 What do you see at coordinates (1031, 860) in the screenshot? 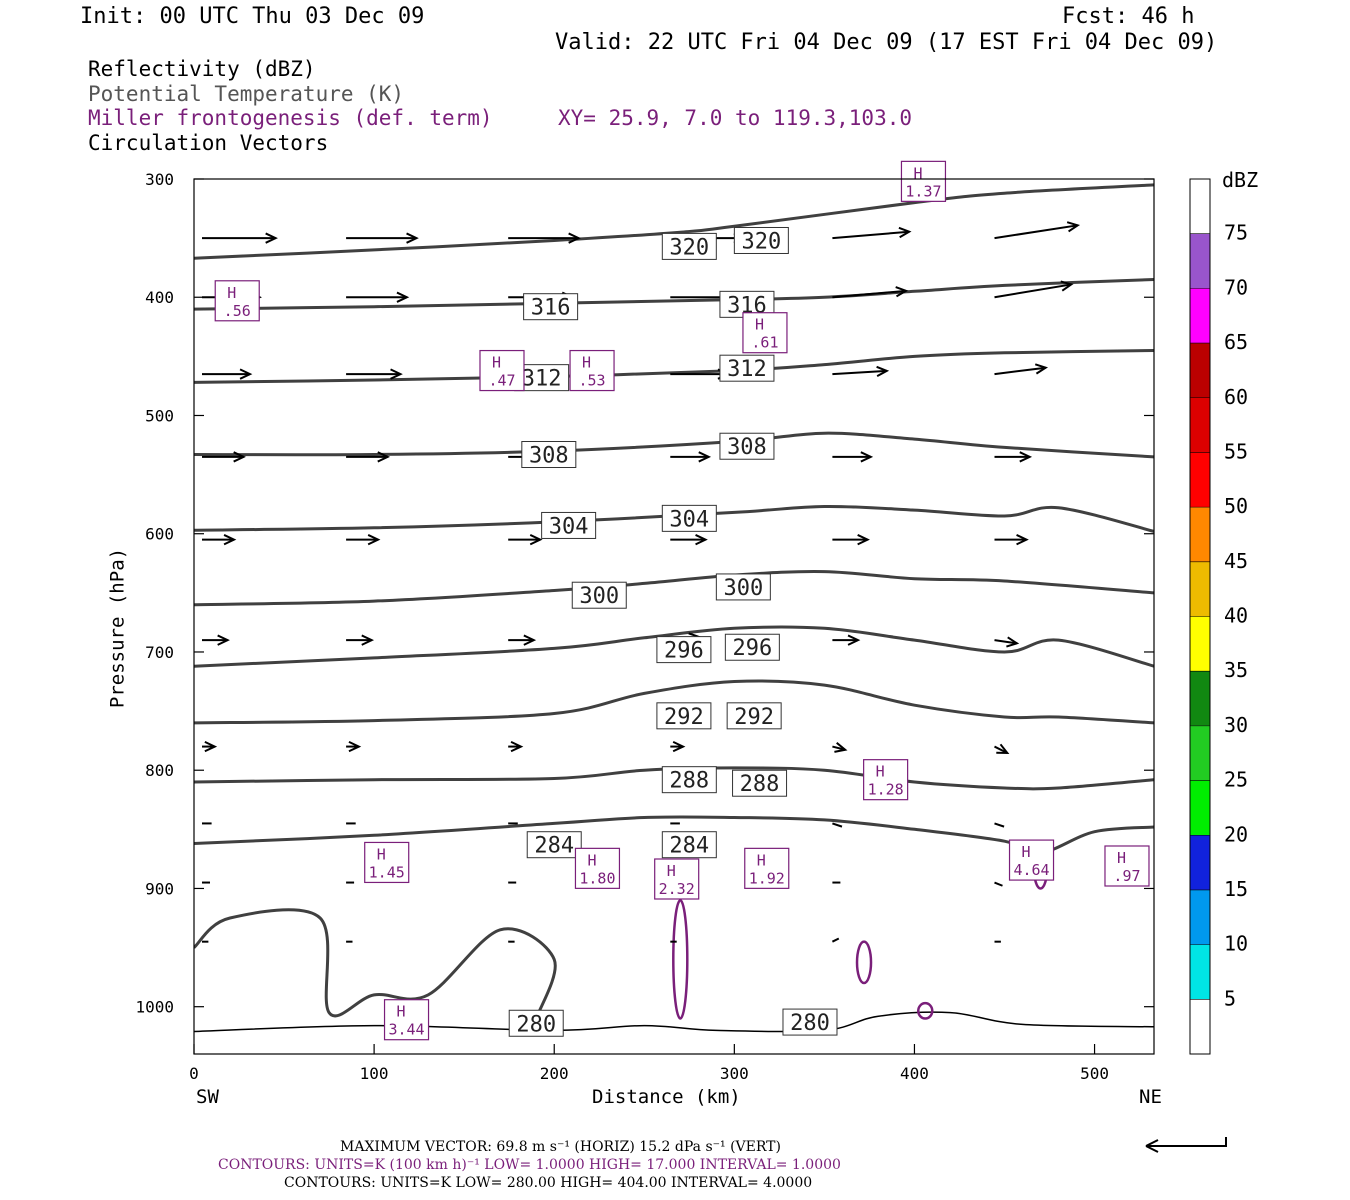
I see `fgen-high: H4.64` at bounding box center [1031, 860].